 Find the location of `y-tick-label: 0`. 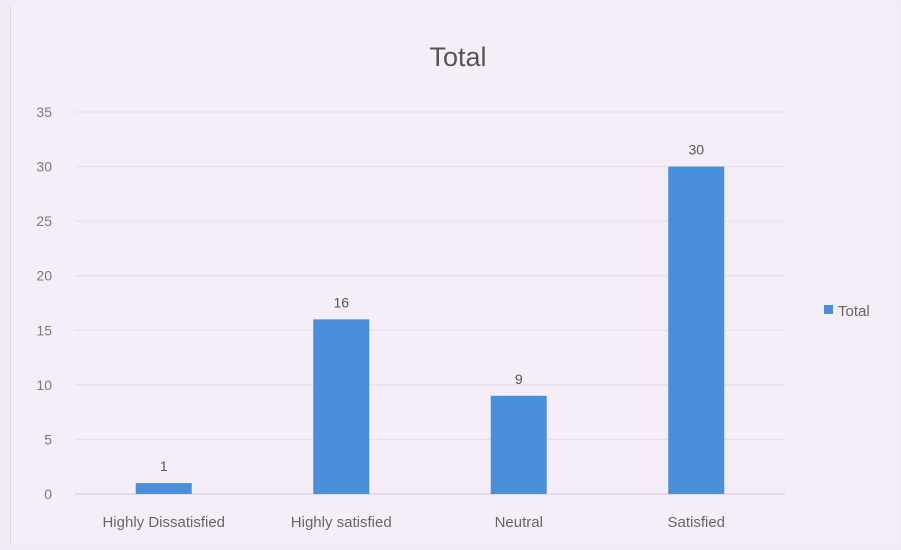

y-tick-label: 0 is located at coordinates (48, 494).